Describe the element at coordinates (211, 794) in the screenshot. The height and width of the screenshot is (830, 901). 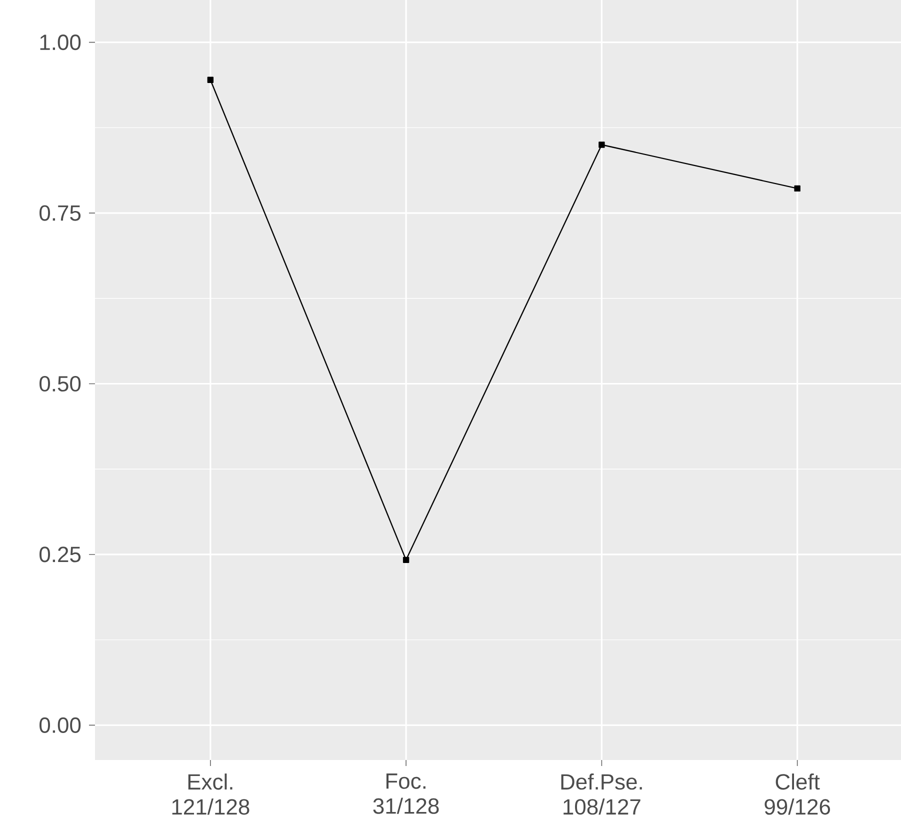
I see `x-tick-label: Excl. 121/128` at that location.